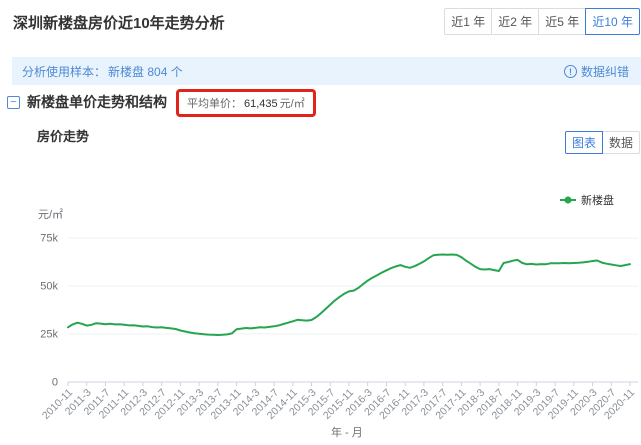  Describe the element at coordinates (214, 104) in the screenshot. I see `average-price-label: 平均单价：` at that location.